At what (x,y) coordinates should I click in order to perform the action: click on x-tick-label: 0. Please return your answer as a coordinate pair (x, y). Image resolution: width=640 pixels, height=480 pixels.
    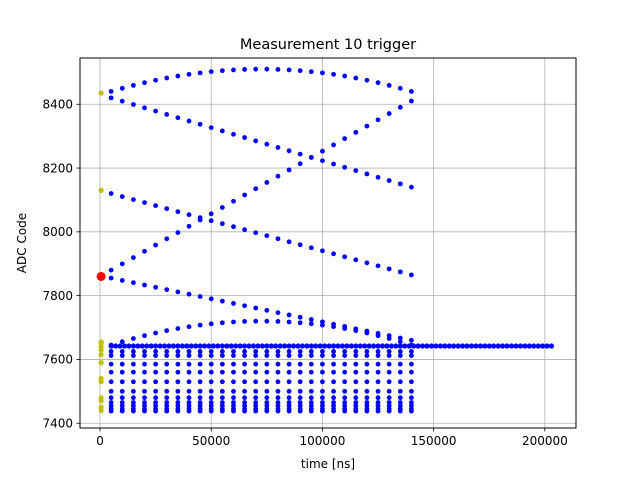
    Looking at the image, I should click on (100, 441).